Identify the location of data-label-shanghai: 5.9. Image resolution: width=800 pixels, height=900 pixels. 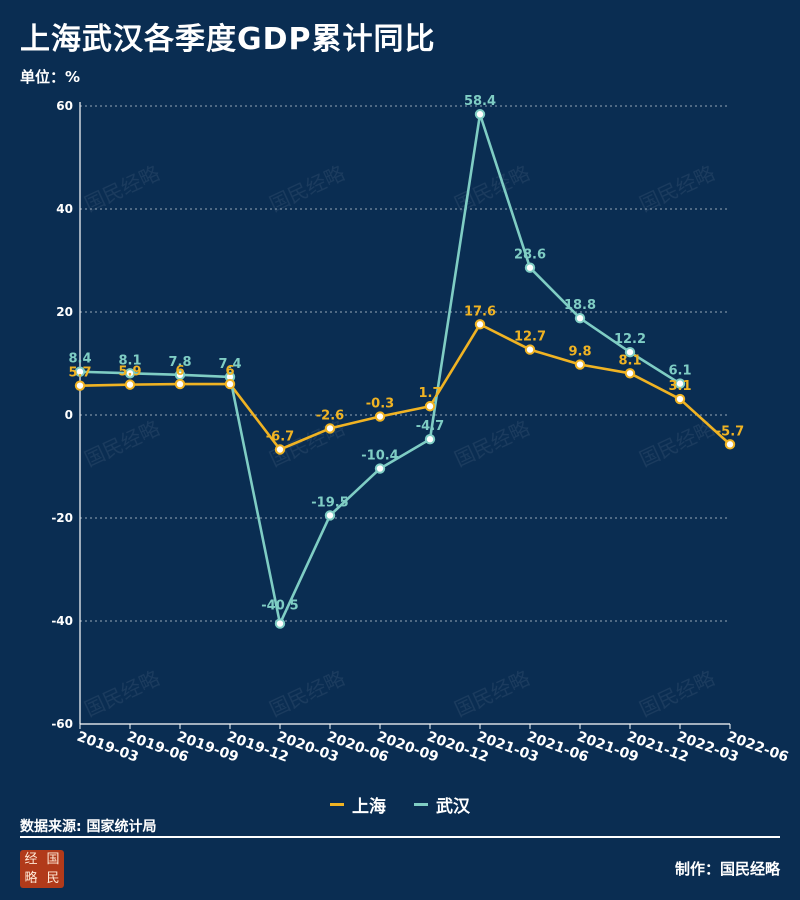
(129, 372).